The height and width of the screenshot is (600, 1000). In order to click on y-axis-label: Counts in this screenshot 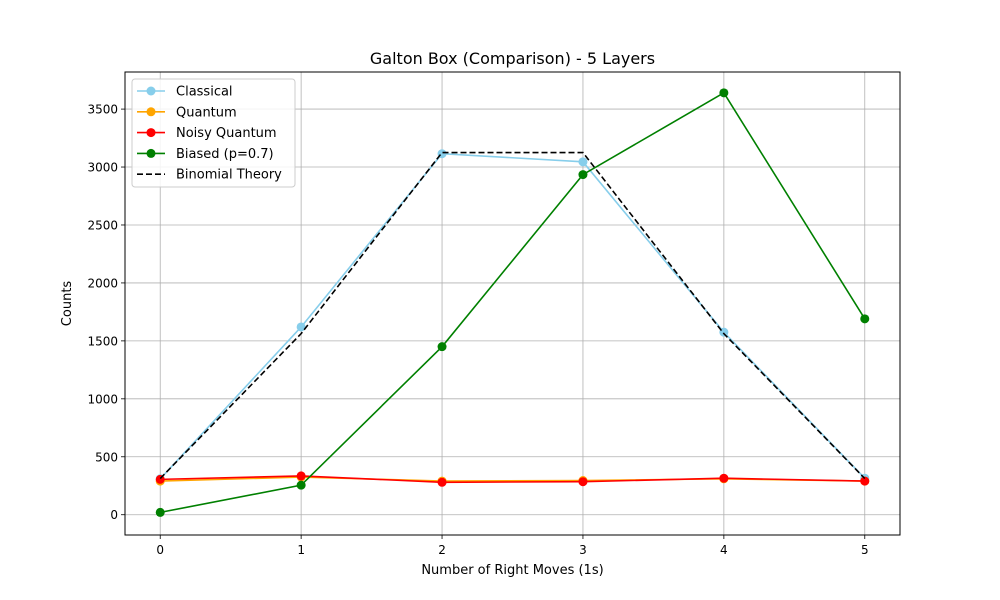, I will do `click(67, 304)`.